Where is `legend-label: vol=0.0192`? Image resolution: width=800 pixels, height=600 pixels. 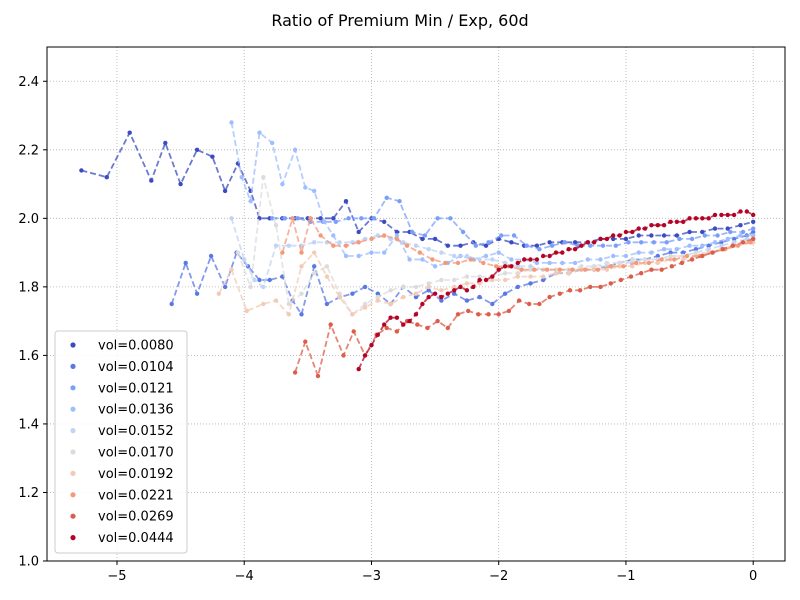
legend-label: vol=0.0192 is located at coordinates (136, 474).